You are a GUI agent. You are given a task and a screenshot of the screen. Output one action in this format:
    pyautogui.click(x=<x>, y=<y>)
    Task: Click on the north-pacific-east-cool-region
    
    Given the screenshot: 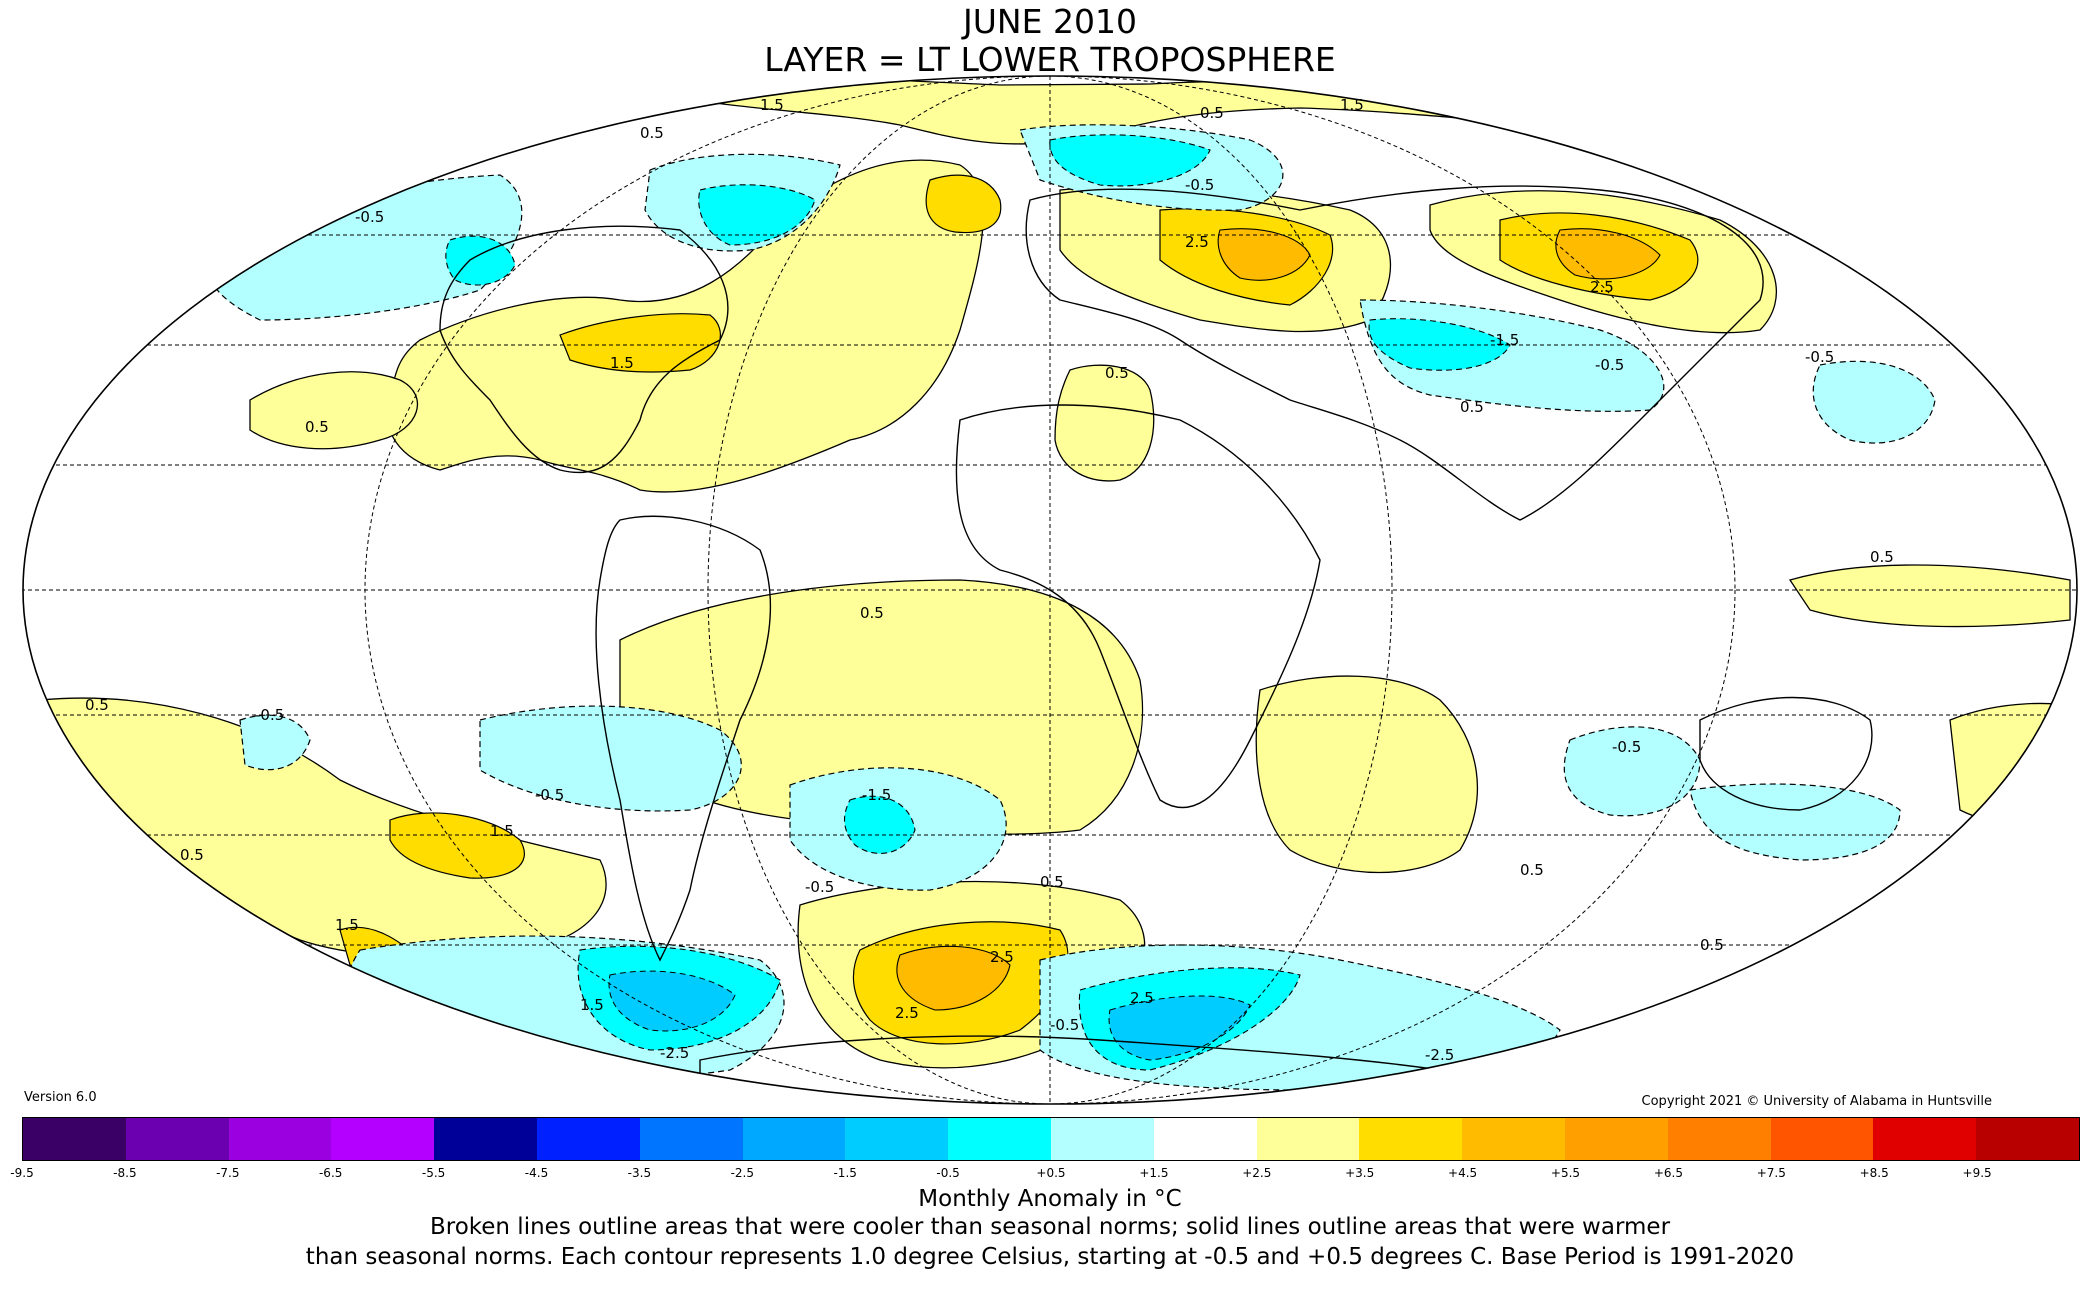 What is the action you would take?
    pyautogui.click(x=1874, y=402)
    